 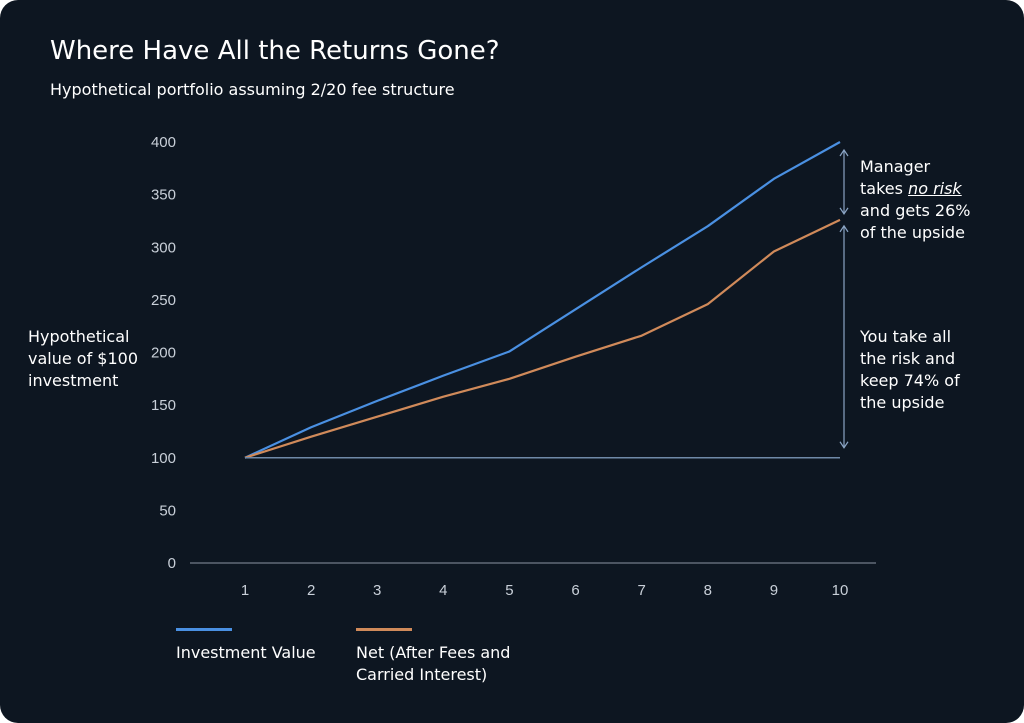 I want to click on y-tick-label: 150, so click(x=163, y=405).